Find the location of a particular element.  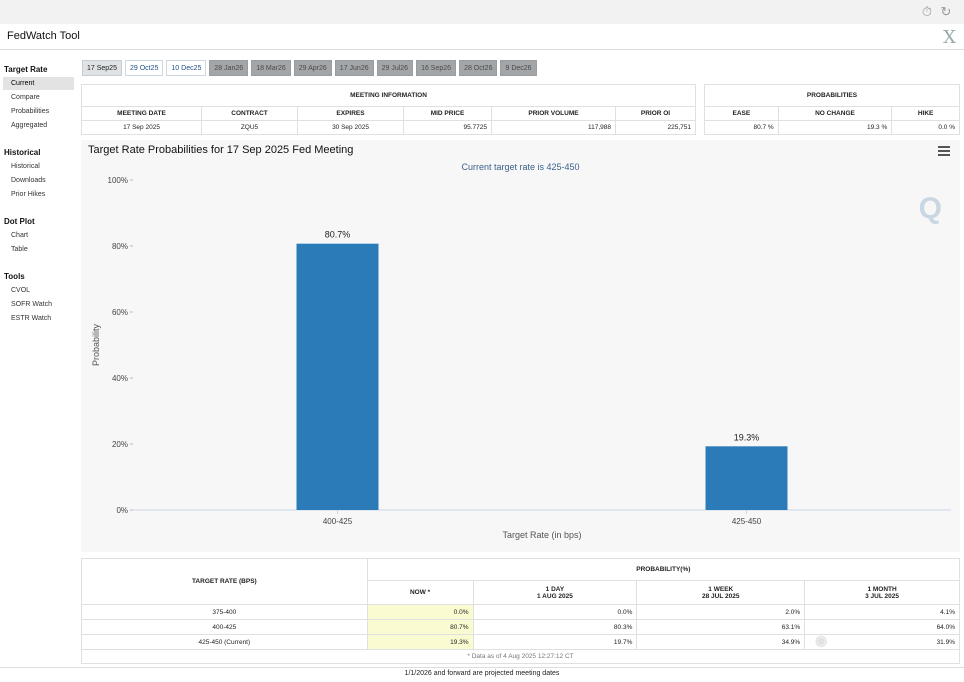

y-tick-label: 60% is located at coordinates (120, 312).